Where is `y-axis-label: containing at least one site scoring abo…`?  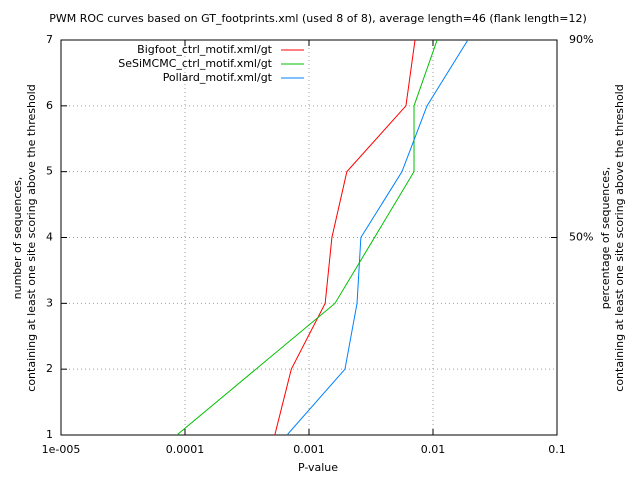
y-axis-label: containing at least one site scoring abo… is located at coordinates (31, 237).